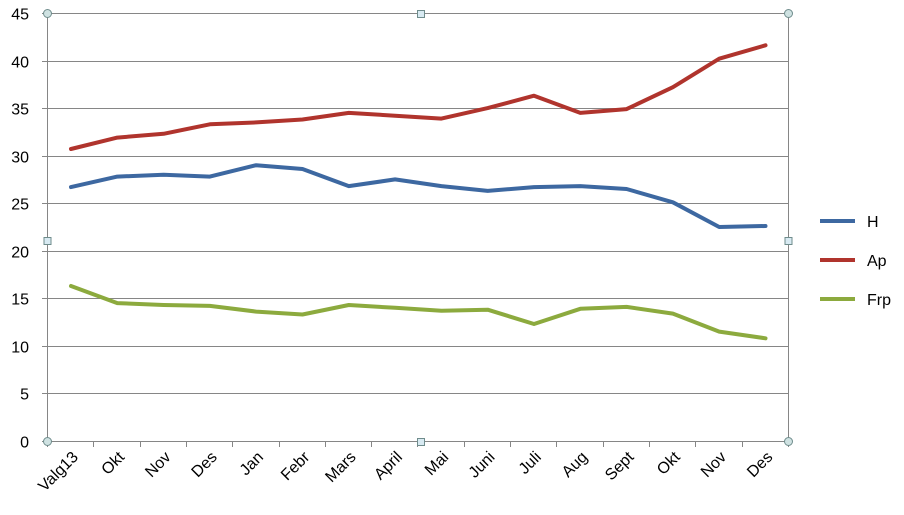 This screenshot has width=904, height=515. I want to click on legend: H Ap Frp, so click(855, 261).